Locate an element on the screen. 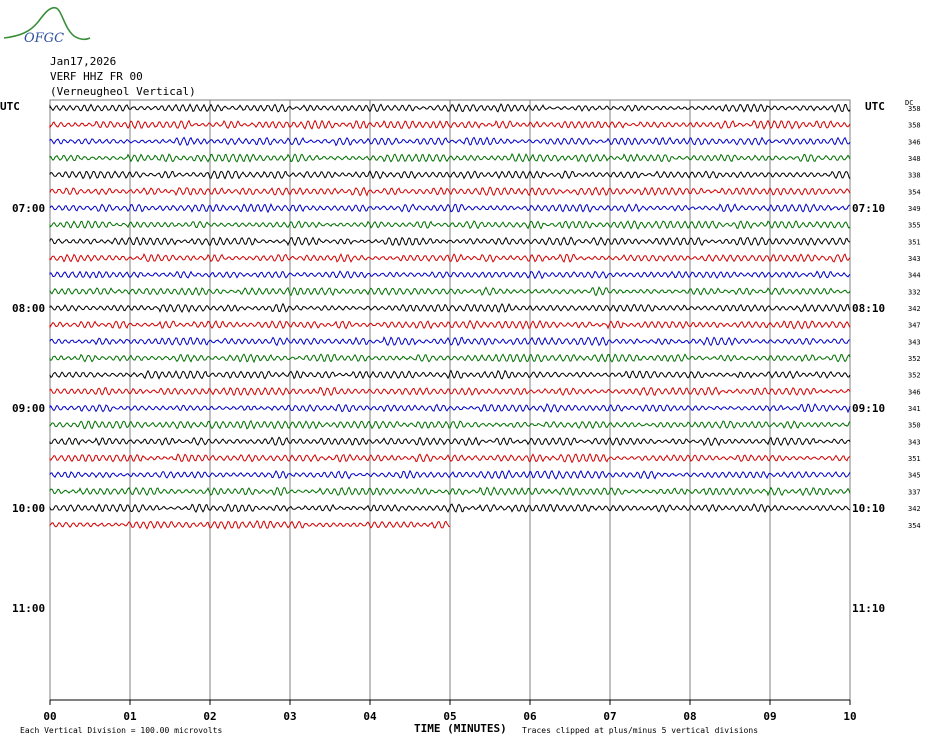 Image resolution: width=930 pixels, height=744 pixels. dc-offset-label: 344 is located at coordinates (914, 276).